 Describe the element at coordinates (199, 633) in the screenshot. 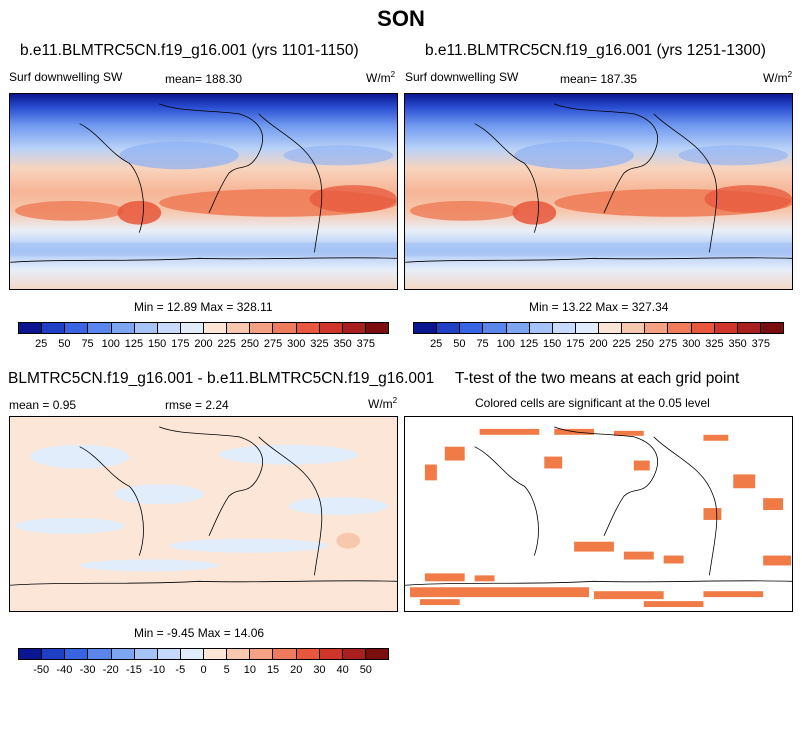

I see `panel3-minmax: Min = -9.45 Max = 14.06` at that location.